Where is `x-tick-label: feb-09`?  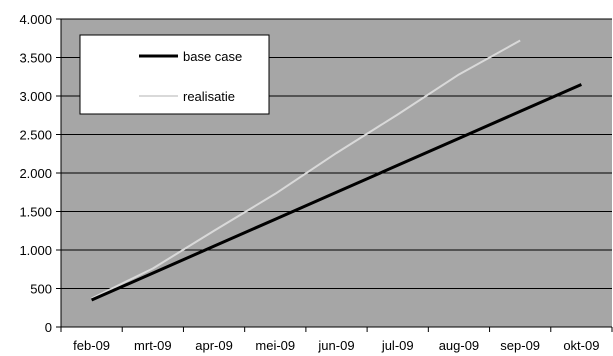
x-tick-label: feb-09 is located at coordinates (91, 345).